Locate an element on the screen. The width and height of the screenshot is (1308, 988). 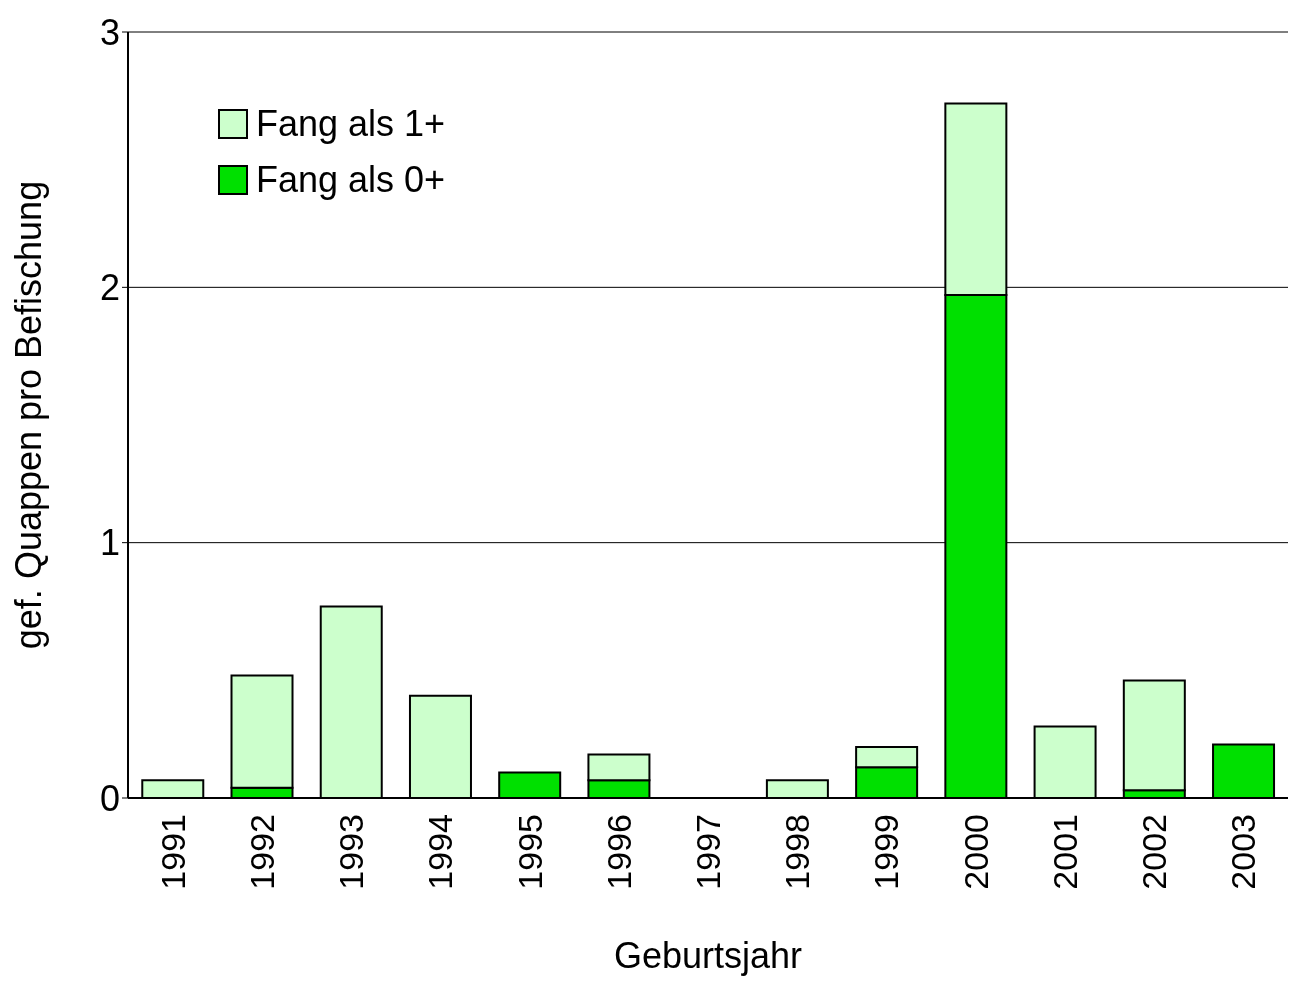
x-tick-label: 1992 is located at coordinates (261, 852).